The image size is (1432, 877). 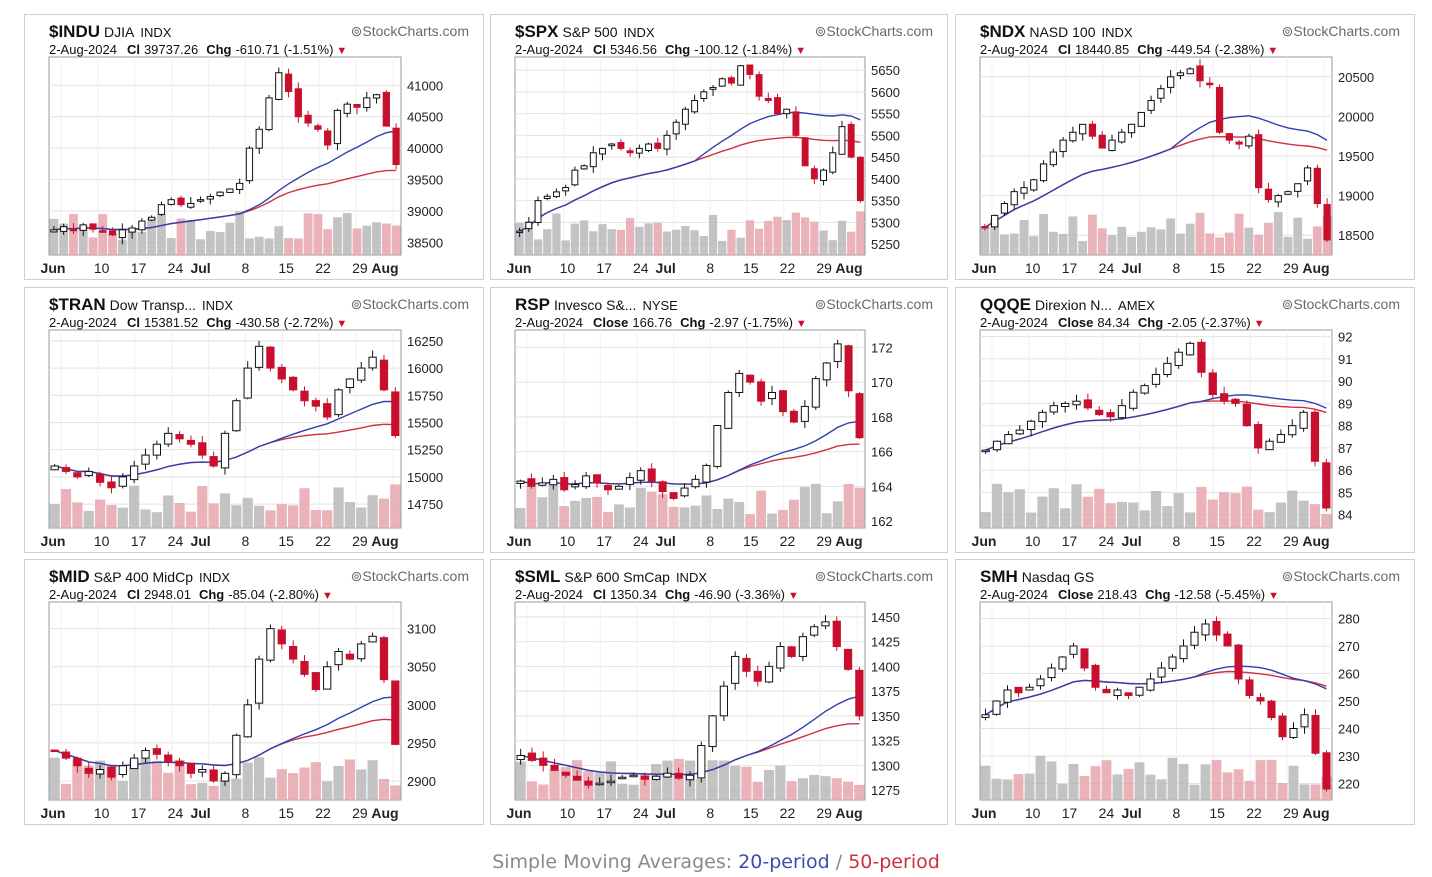 I want to click on chart-symbol: RSP, so click(x=532, y=304).